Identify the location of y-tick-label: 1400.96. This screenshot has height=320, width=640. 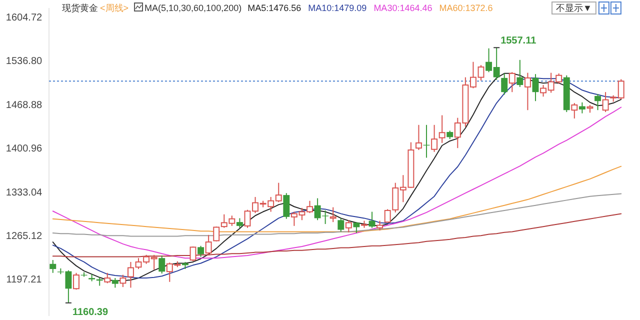
(24, 149).